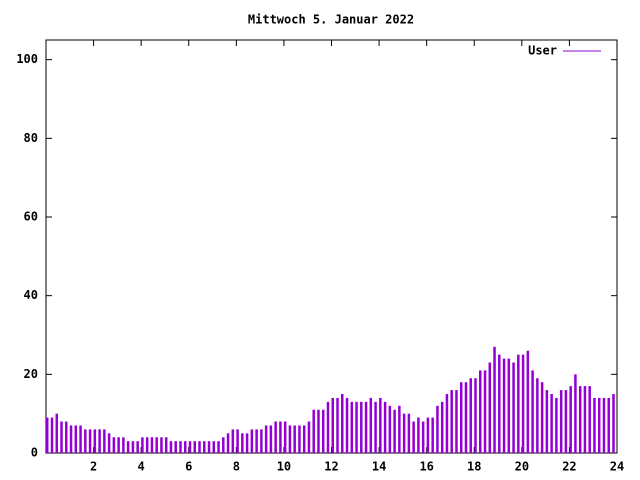 The image size is (640, 480). I want to click on x-tick-label: 6, so click(188, 467).